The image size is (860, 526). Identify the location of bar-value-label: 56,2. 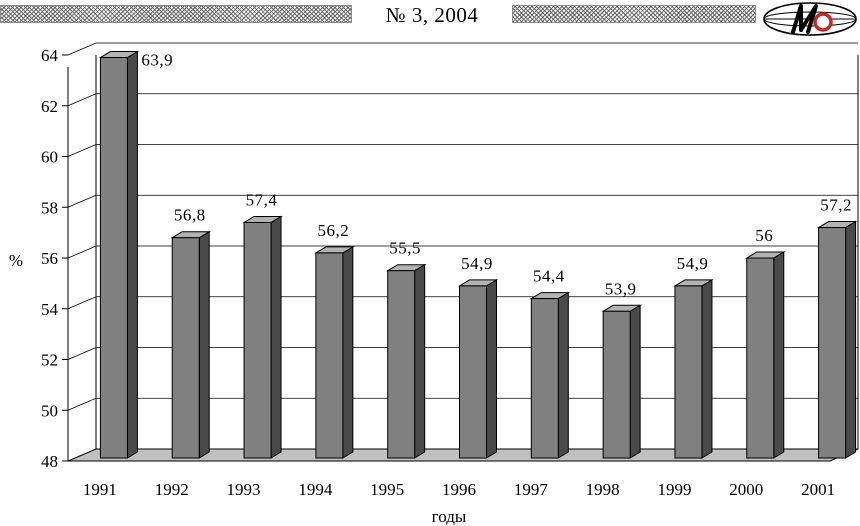
(333, 230).